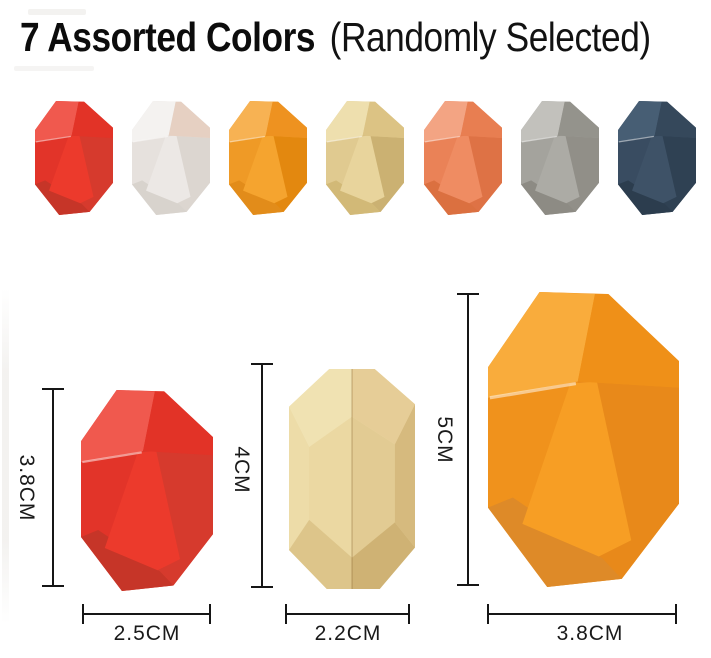 The image size is (711, 658). I want to click on title-bold-text: 7 Assorted Colors, so click(168, 37).